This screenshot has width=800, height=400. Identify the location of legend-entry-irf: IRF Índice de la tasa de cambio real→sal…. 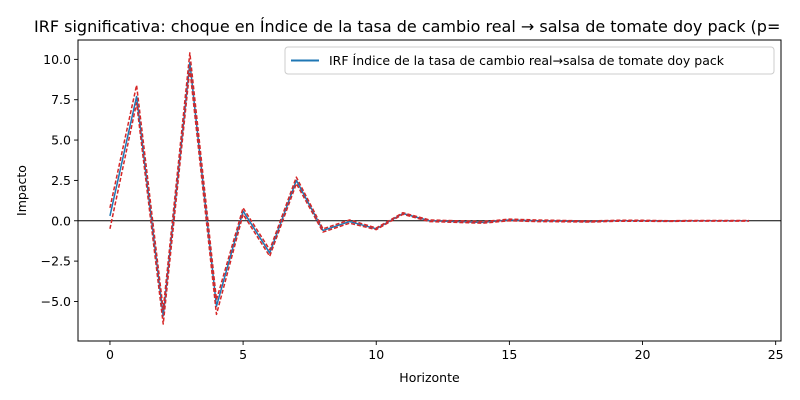
(527, 60).